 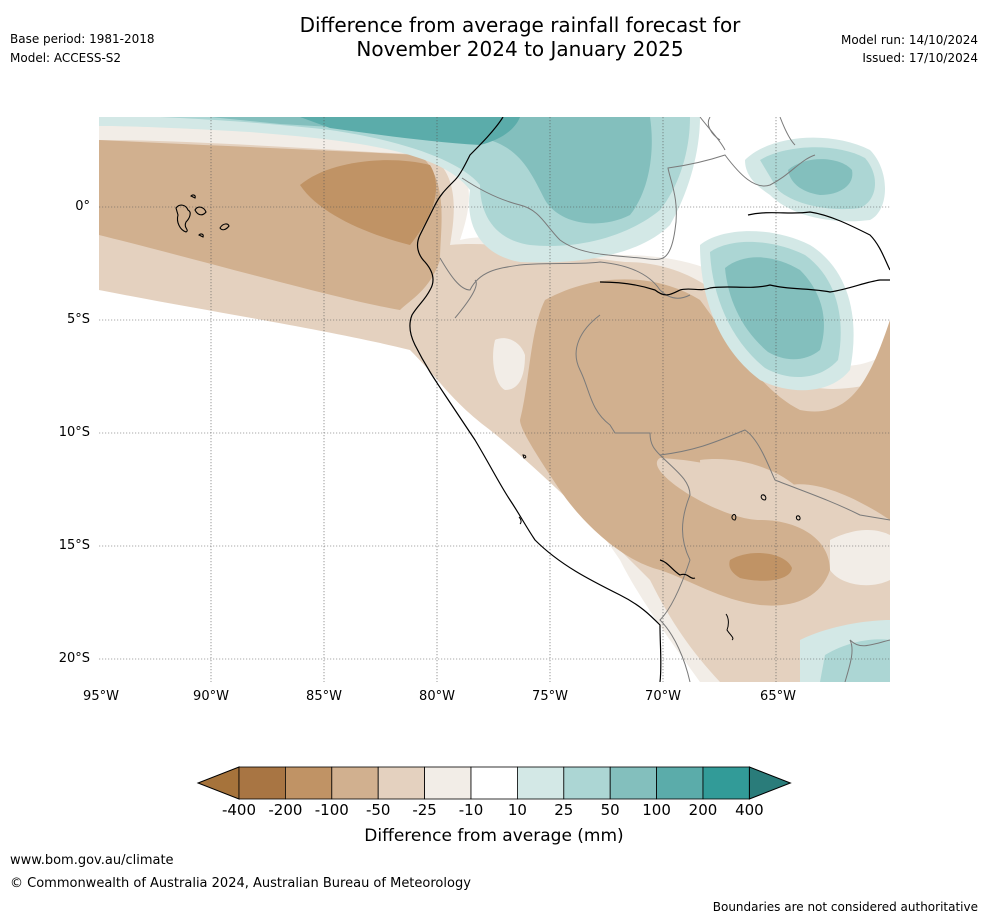 I want to click on colorbar-extend-low, so click(x=218, y=783).